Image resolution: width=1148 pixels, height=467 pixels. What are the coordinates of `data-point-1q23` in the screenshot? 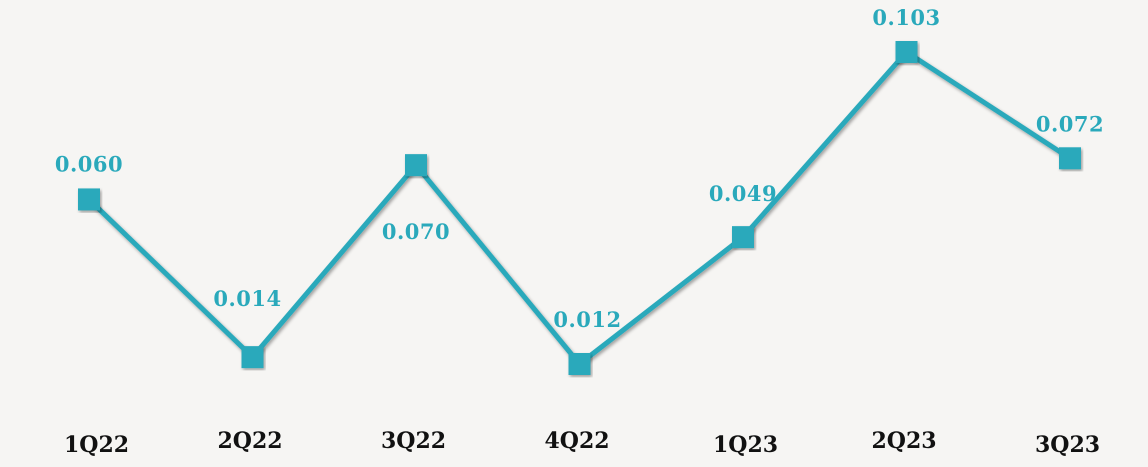 It's located at (743, 237).